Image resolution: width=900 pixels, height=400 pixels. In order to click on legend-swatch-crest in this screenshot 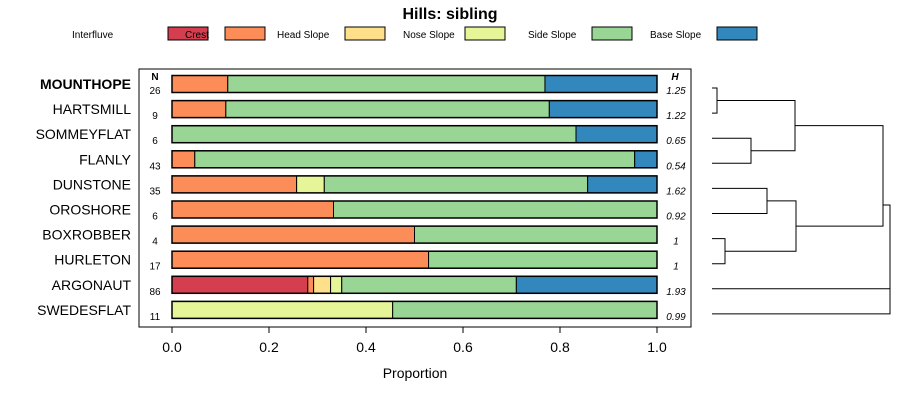, I will do `click(245, 33)`.